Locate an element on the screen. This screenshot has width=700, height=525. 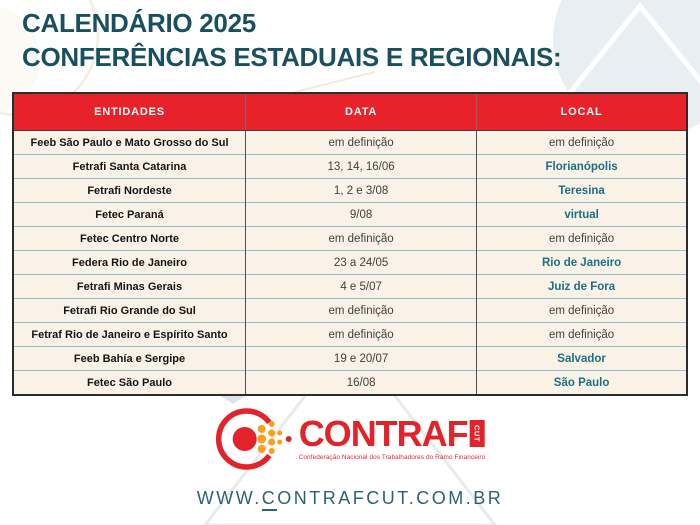
table-row: Feeb Bahía e Sergipe 19 e 20/07 Salvador is located at coordinates (350, 358).